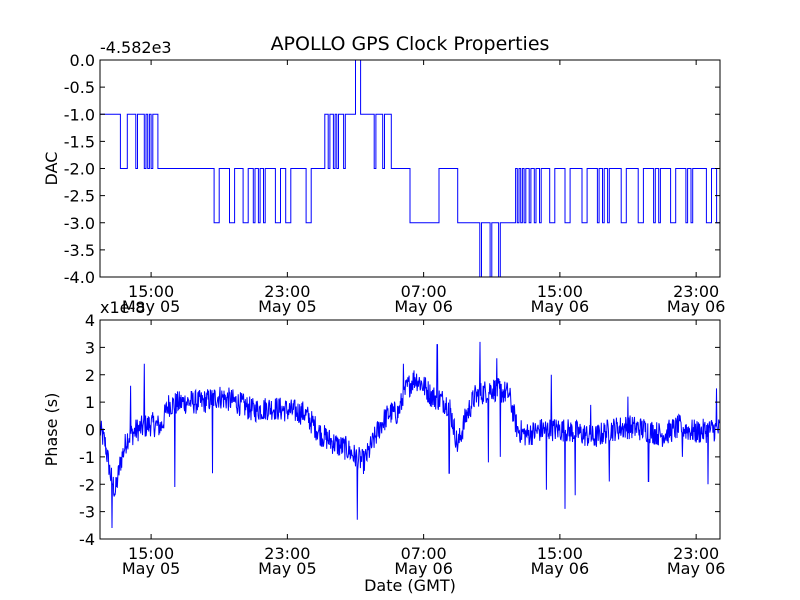  What do you see at coordinates (87, 512) in the screenshot?
I see `y-tick-label: -3` at bounding box center [87, 512].